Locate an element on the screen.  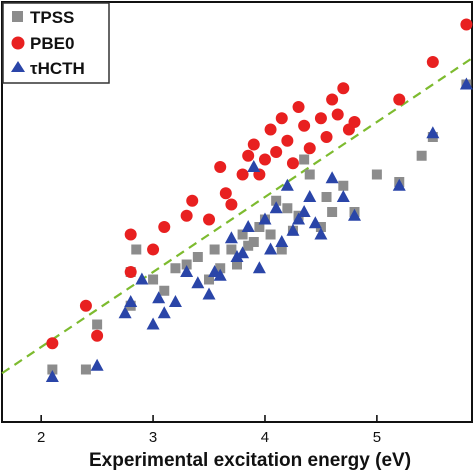
legend-label-tpss: TPSS is located at coordinates (52, 17).